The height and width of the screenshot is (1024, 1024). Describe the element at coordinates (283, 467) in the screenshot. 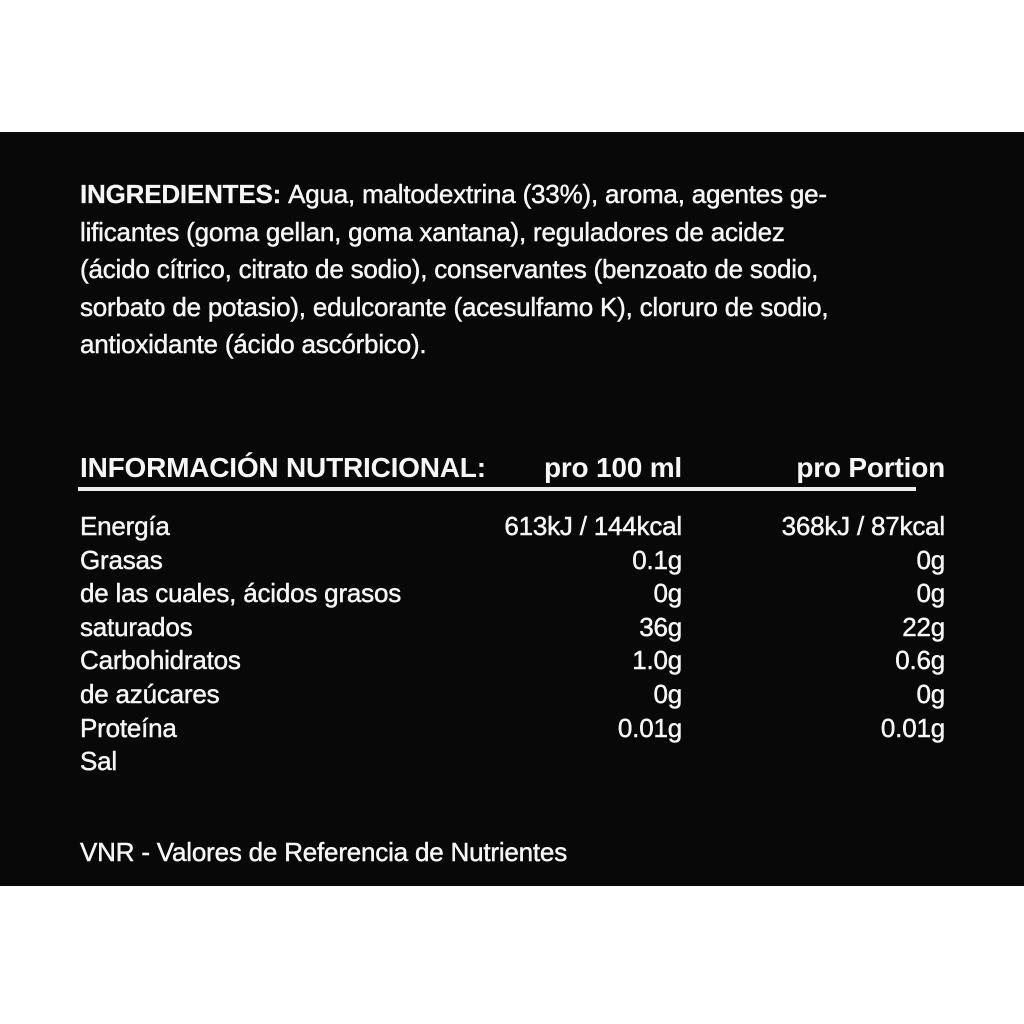

I see `nutrition-title: INFORMACIÓN NUTRICIONAL:` at that location.